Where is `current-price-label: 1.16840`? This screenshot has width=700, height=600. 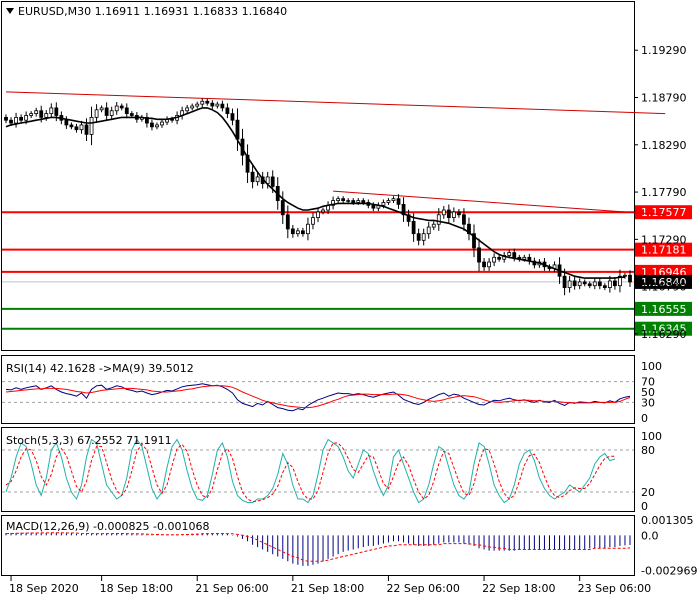
current-price-label: 1.16840 is located at coordinates (664, 282).